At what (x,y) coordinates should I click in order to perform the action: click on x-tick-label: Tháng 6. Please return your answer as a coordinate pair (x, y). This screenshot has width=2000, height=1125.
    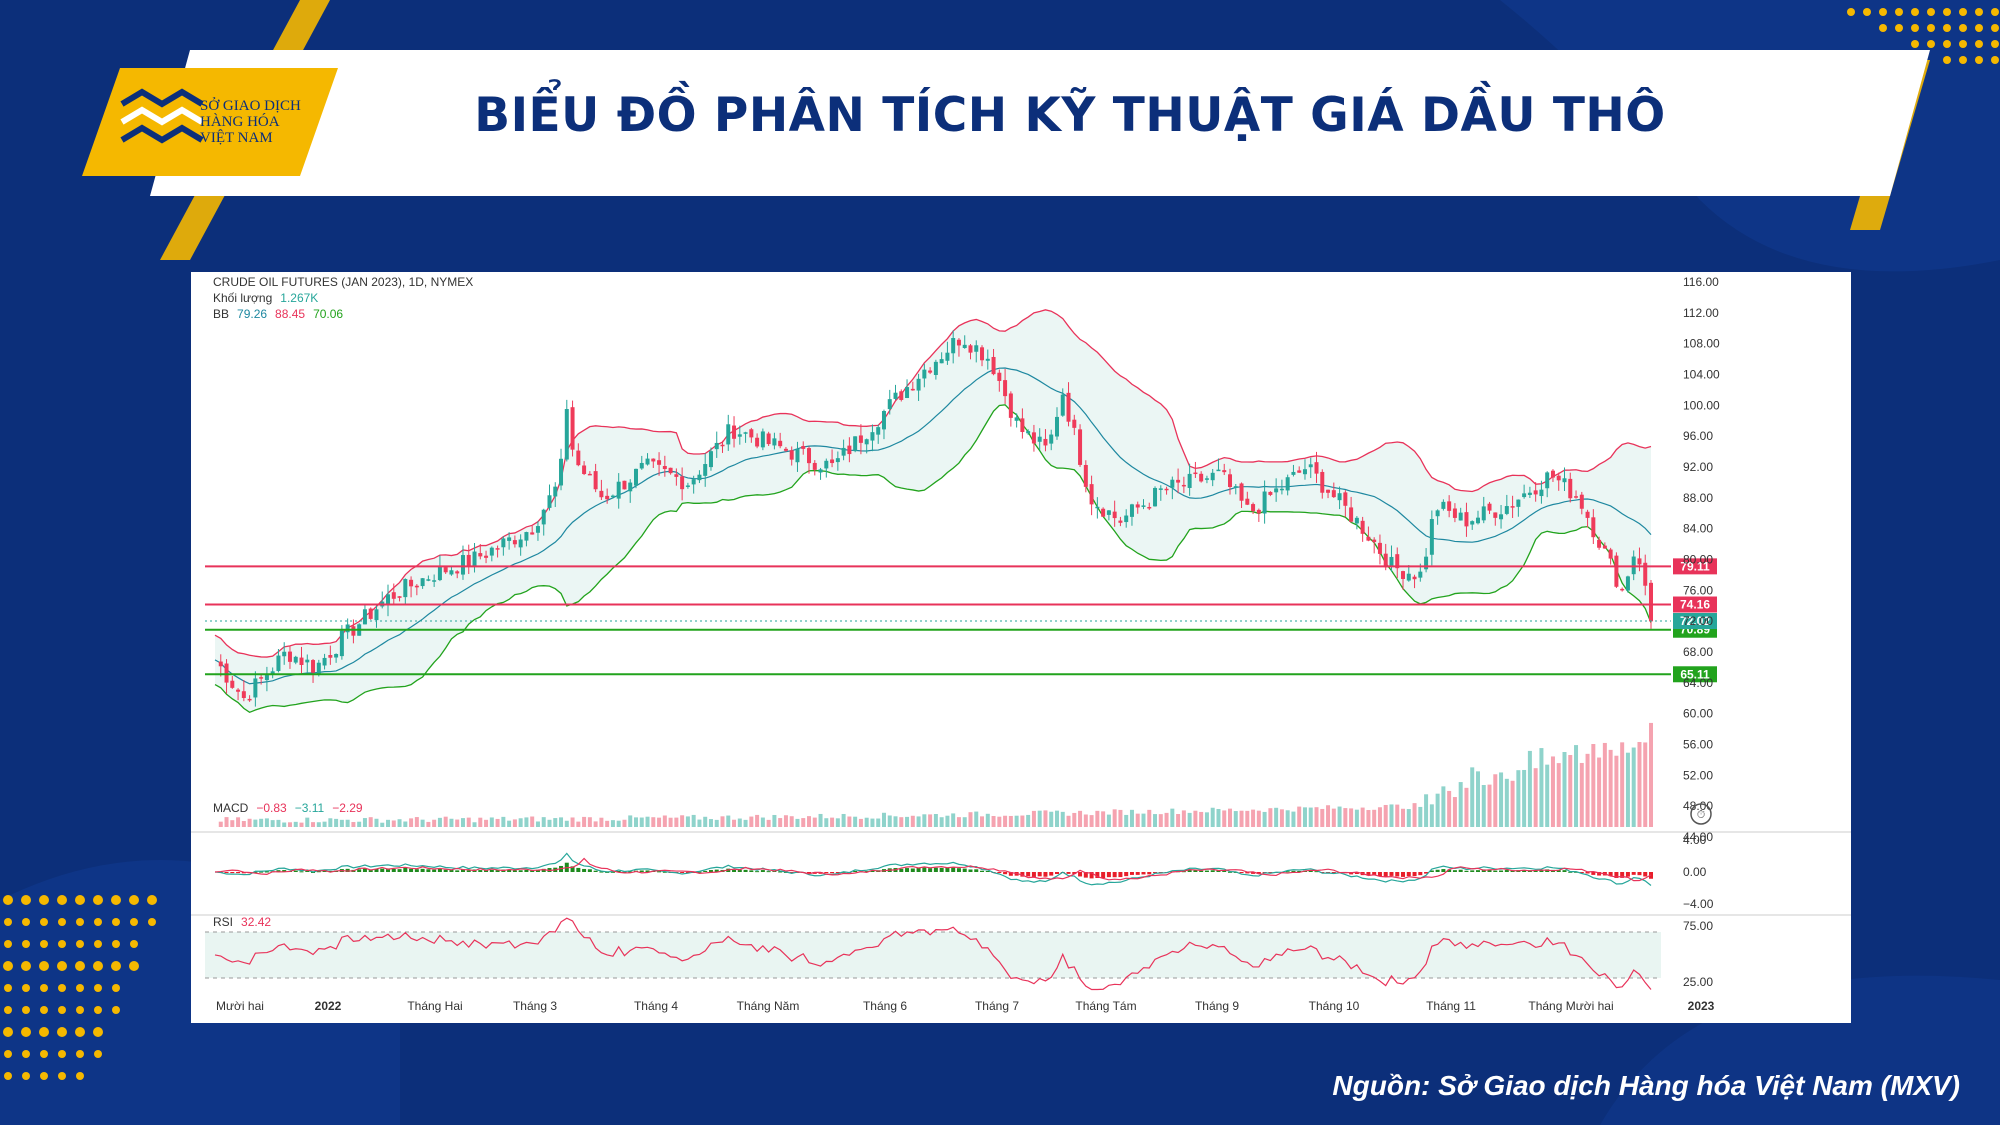
    Looking at the image, I should click on (885, 1006).